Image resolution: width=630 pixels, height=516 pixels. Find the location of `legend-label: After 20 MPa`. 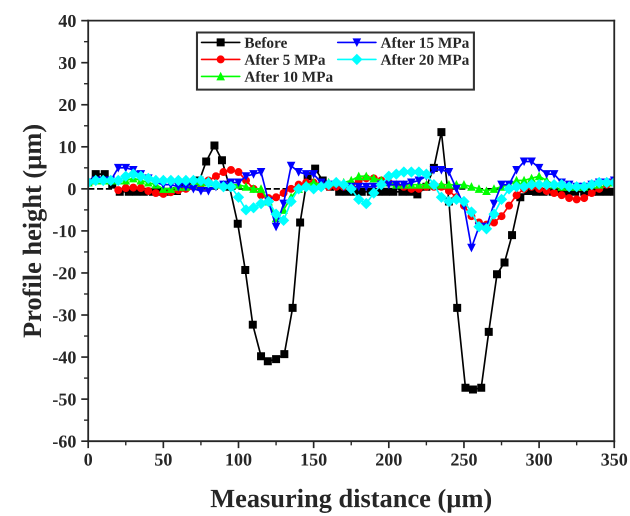

legend-label: After 20 MPa is located at coordinates (425, 59).